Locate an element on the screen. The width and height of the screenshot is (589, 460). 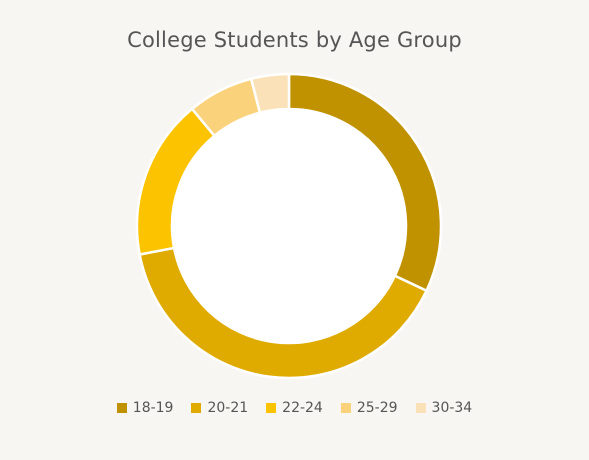
legend-label: 30-34 is located at coordinates (452, 408).